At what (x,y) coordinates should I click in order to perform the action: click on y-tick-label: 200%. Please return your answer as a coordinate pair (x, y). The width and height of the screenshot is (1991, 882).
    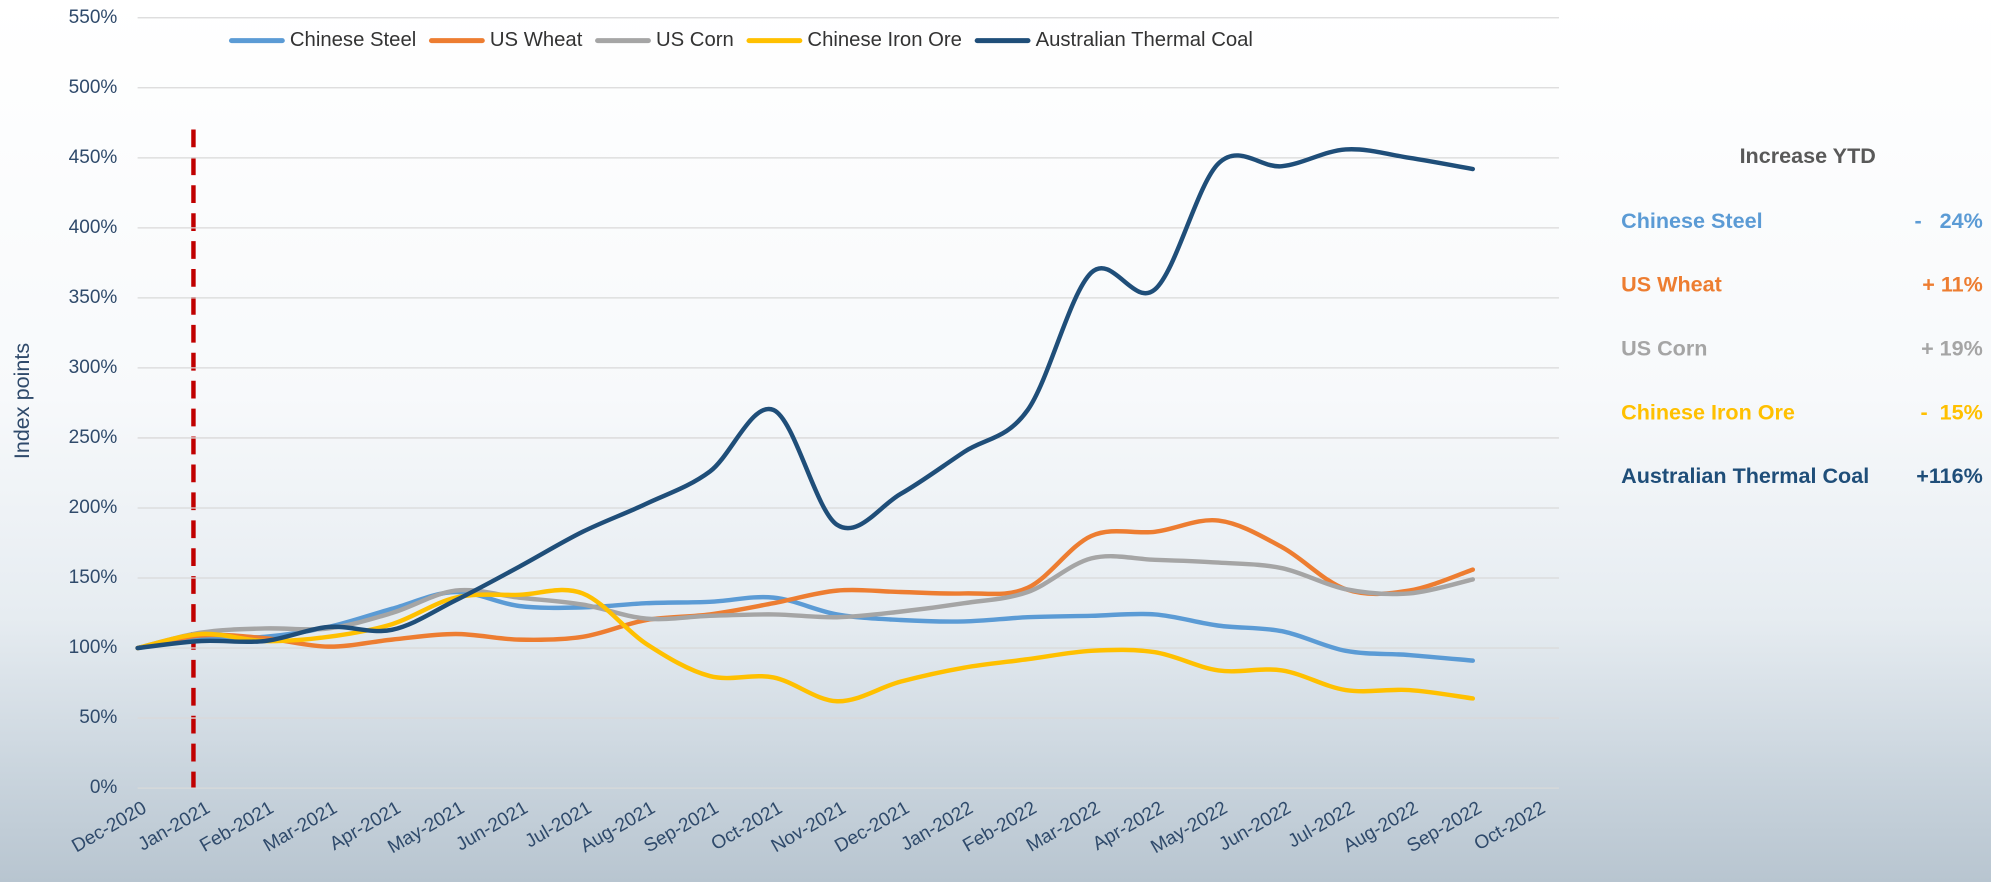
    Looking at the image, I should click on (93, 507).